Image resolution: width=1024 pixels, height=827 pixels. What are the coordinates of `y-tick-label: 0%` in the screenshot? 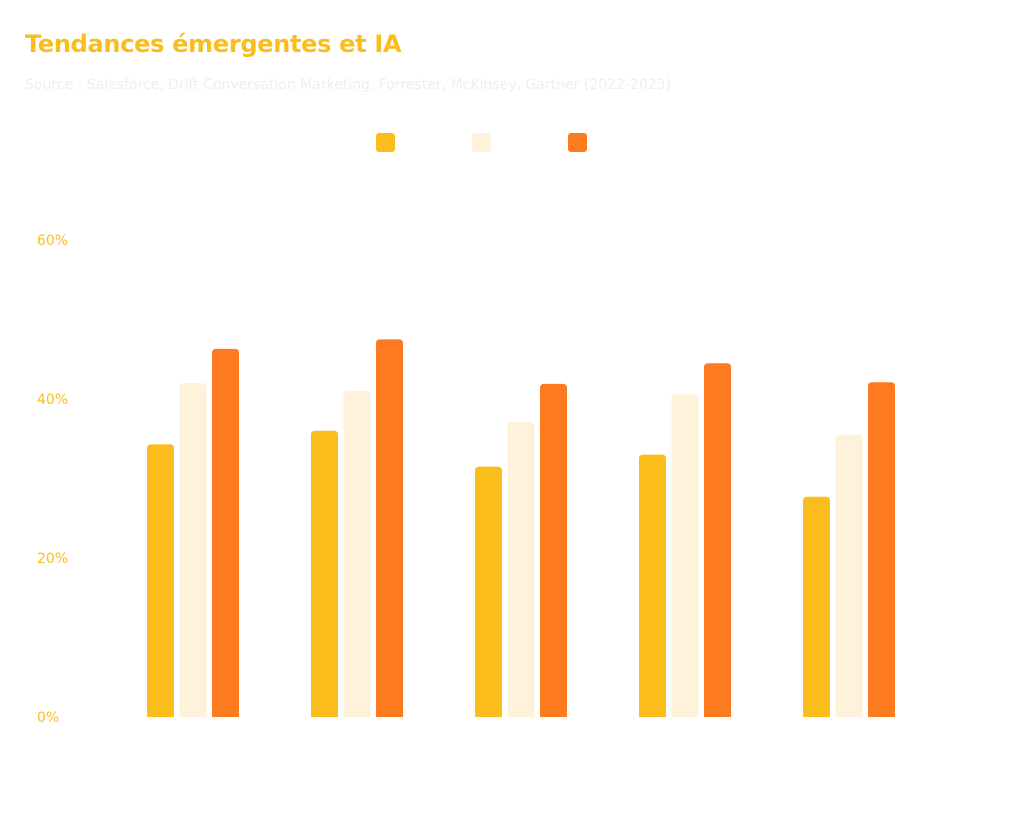 It's located at (48, 718).